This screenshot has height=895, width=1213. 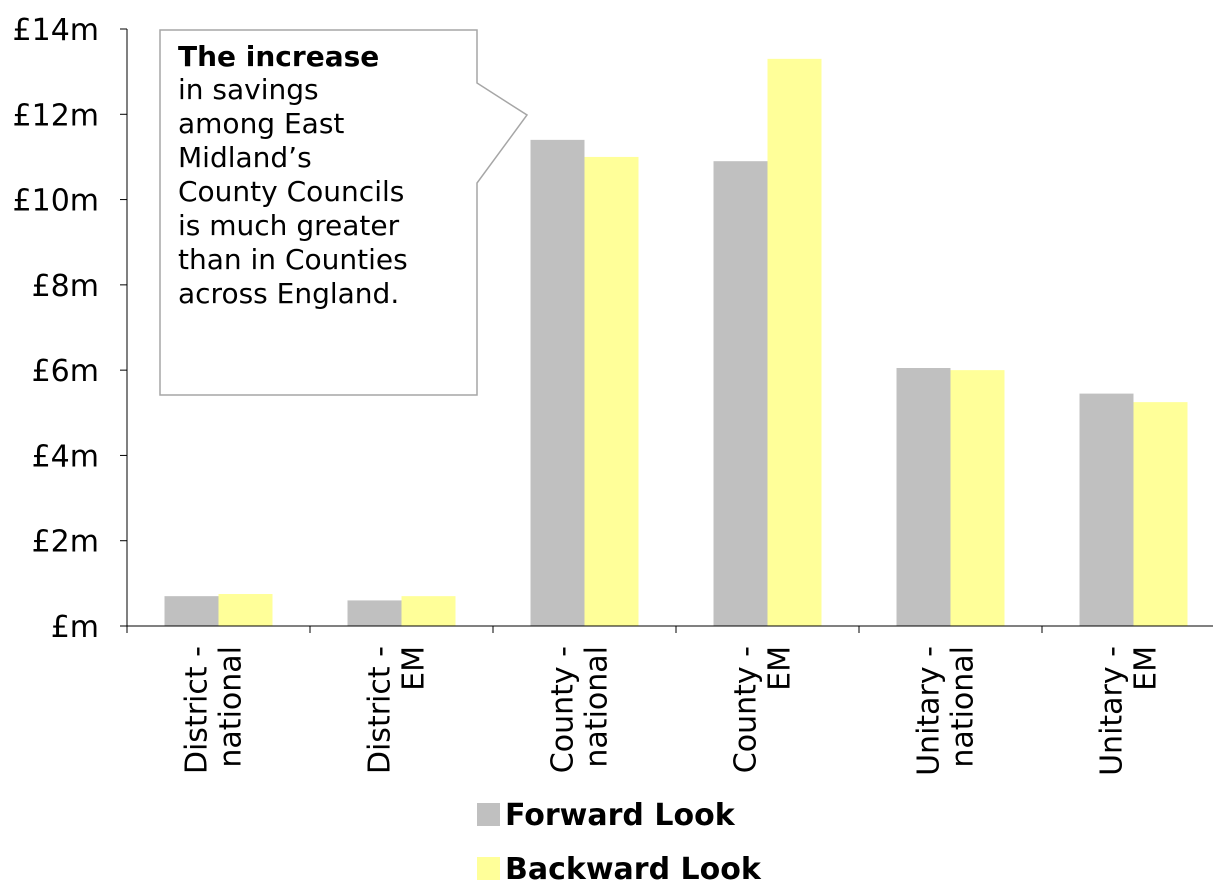 I want to click on callout-box, so click(x=344, y=212).